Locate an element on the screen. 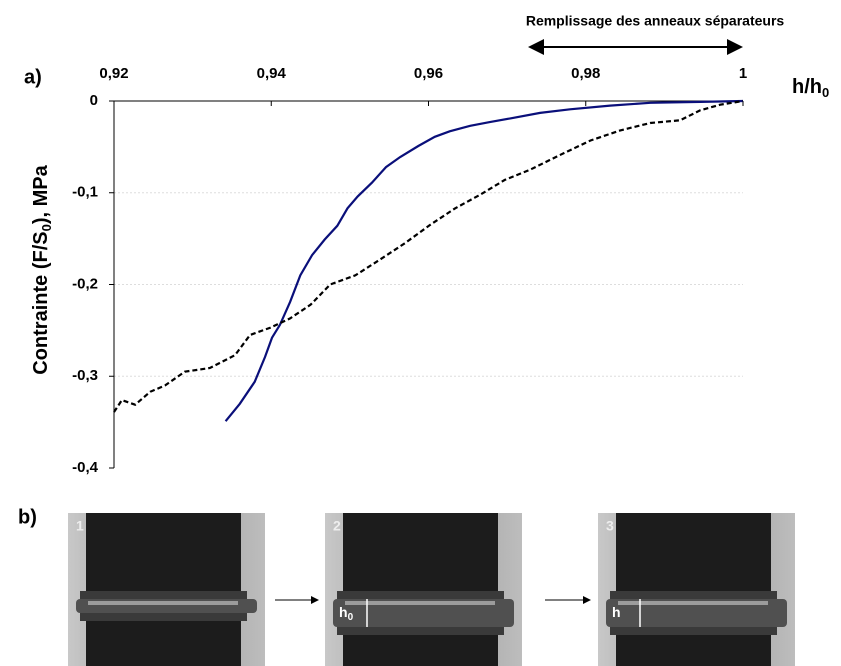 The image size is (841, 666). y-tick-label: -0,3 is located at coordinates (85, 375).